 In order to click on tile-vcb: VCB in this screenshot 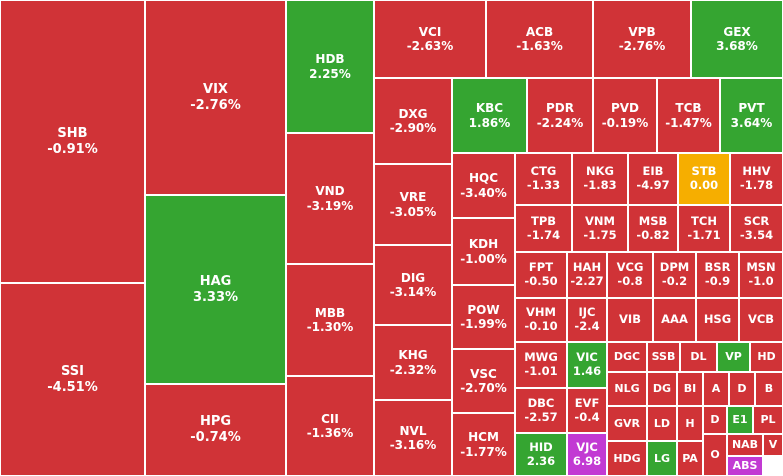, I will do `click(761, 320)`.